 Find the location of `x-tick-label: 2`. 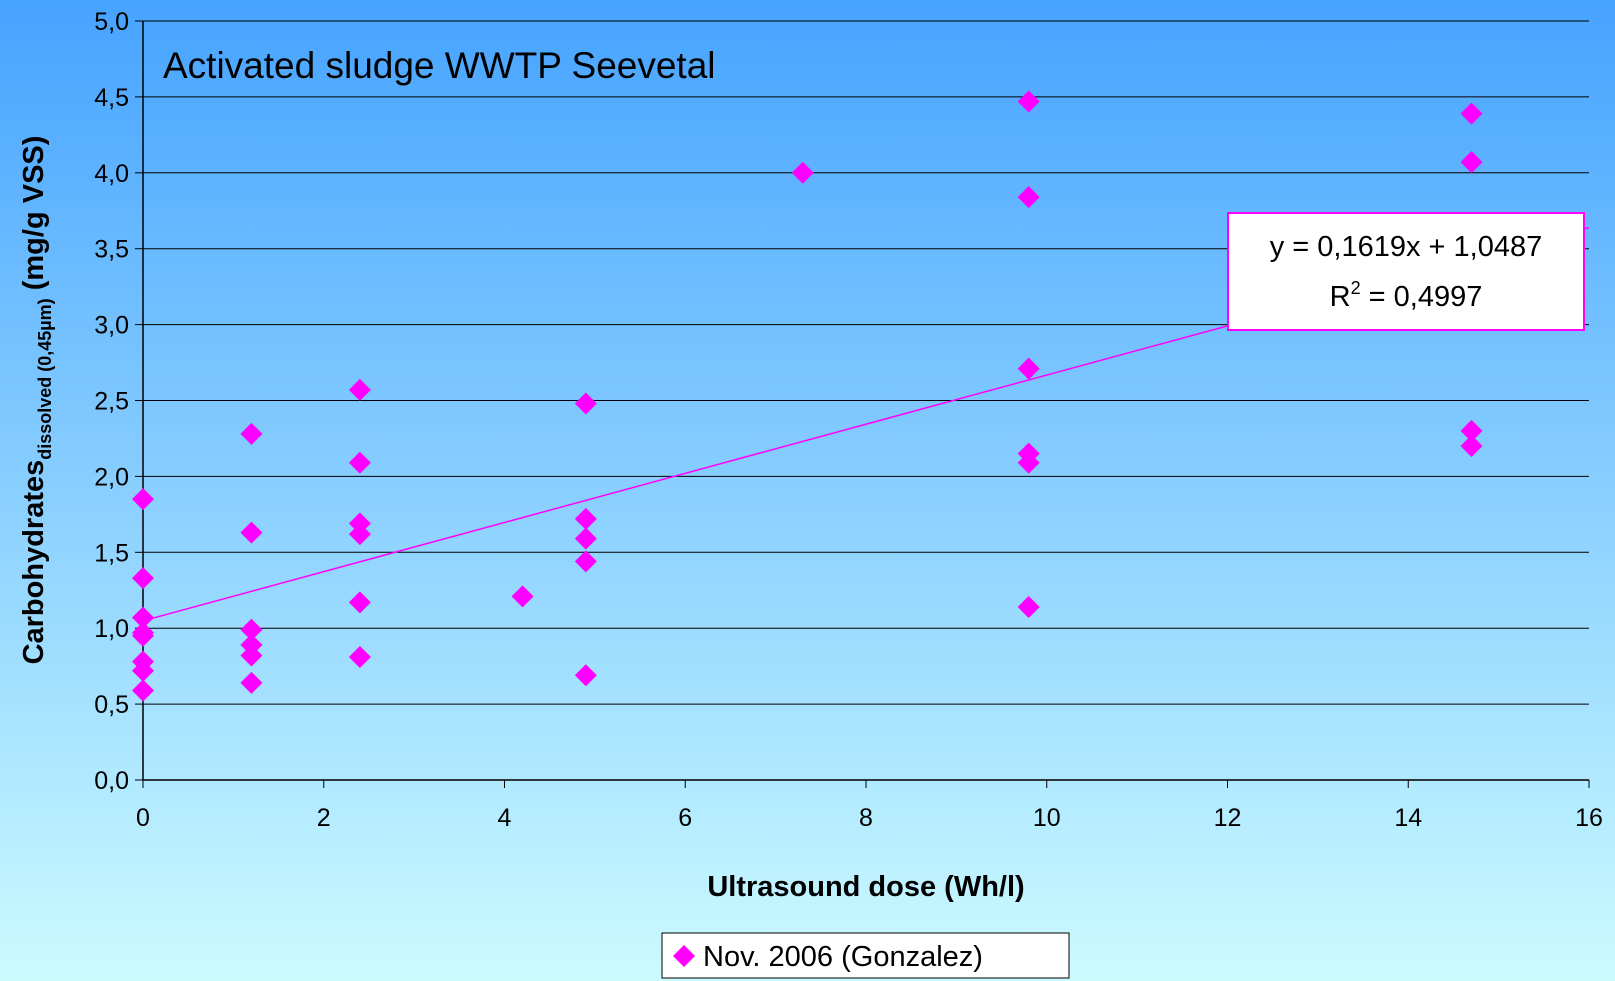

x-tick-label: 2 is located at coordinates (324, 818).